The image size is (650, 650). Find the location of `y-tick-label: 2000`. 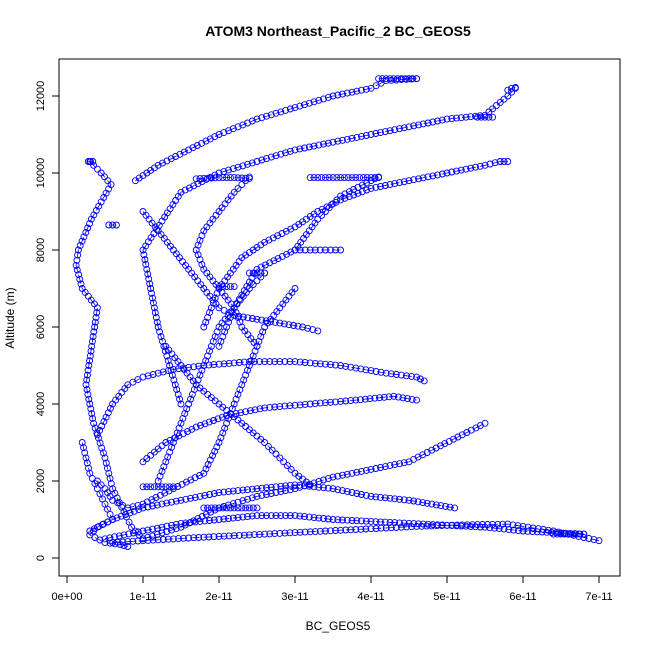

y-tick-label: 2000 is located at coordinates (41, 481).